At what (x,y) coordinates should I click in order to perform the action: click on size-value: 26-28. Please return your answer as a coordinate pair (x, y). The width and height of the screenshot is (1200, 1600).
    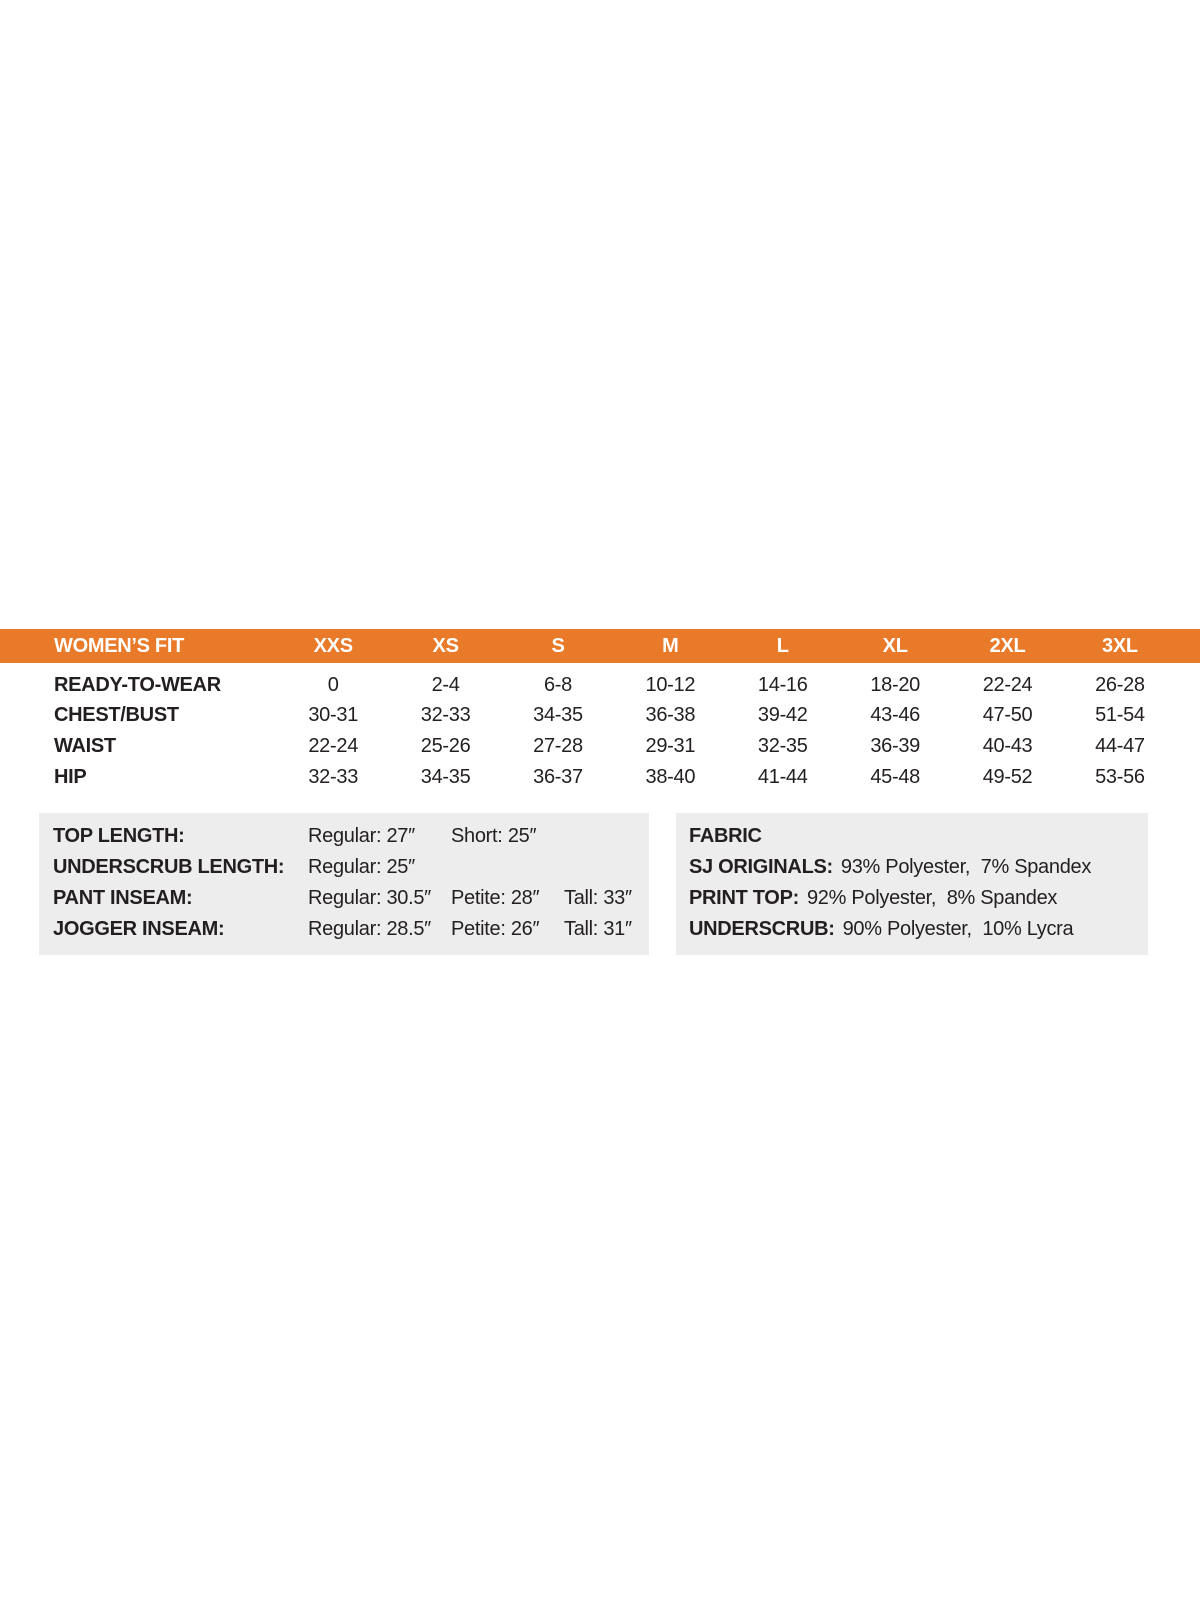
    Looking at the image, I should click on (1120, 684).